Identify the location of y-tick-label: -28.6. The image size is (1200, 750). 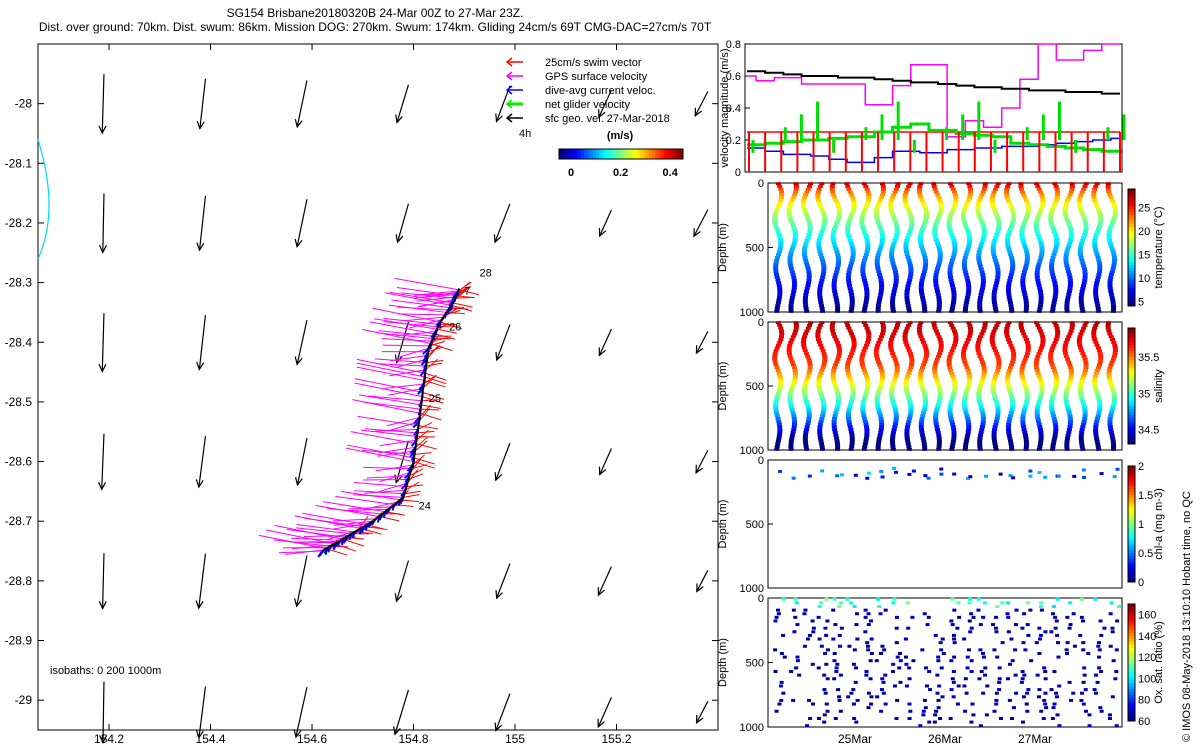
(19, 462).